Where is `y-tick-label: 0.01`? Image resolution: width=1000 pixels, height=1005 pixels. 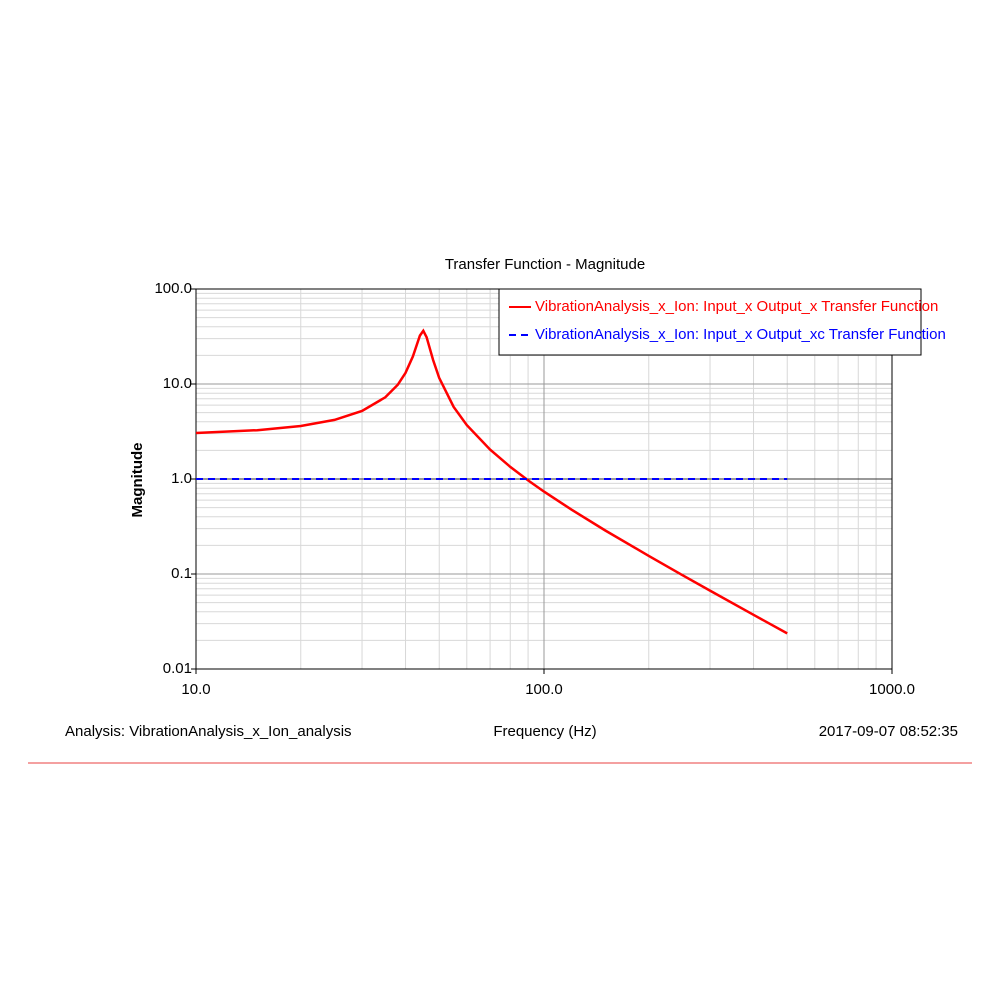 y-tick-label: 0.01 is located at coordinates (177, 668).